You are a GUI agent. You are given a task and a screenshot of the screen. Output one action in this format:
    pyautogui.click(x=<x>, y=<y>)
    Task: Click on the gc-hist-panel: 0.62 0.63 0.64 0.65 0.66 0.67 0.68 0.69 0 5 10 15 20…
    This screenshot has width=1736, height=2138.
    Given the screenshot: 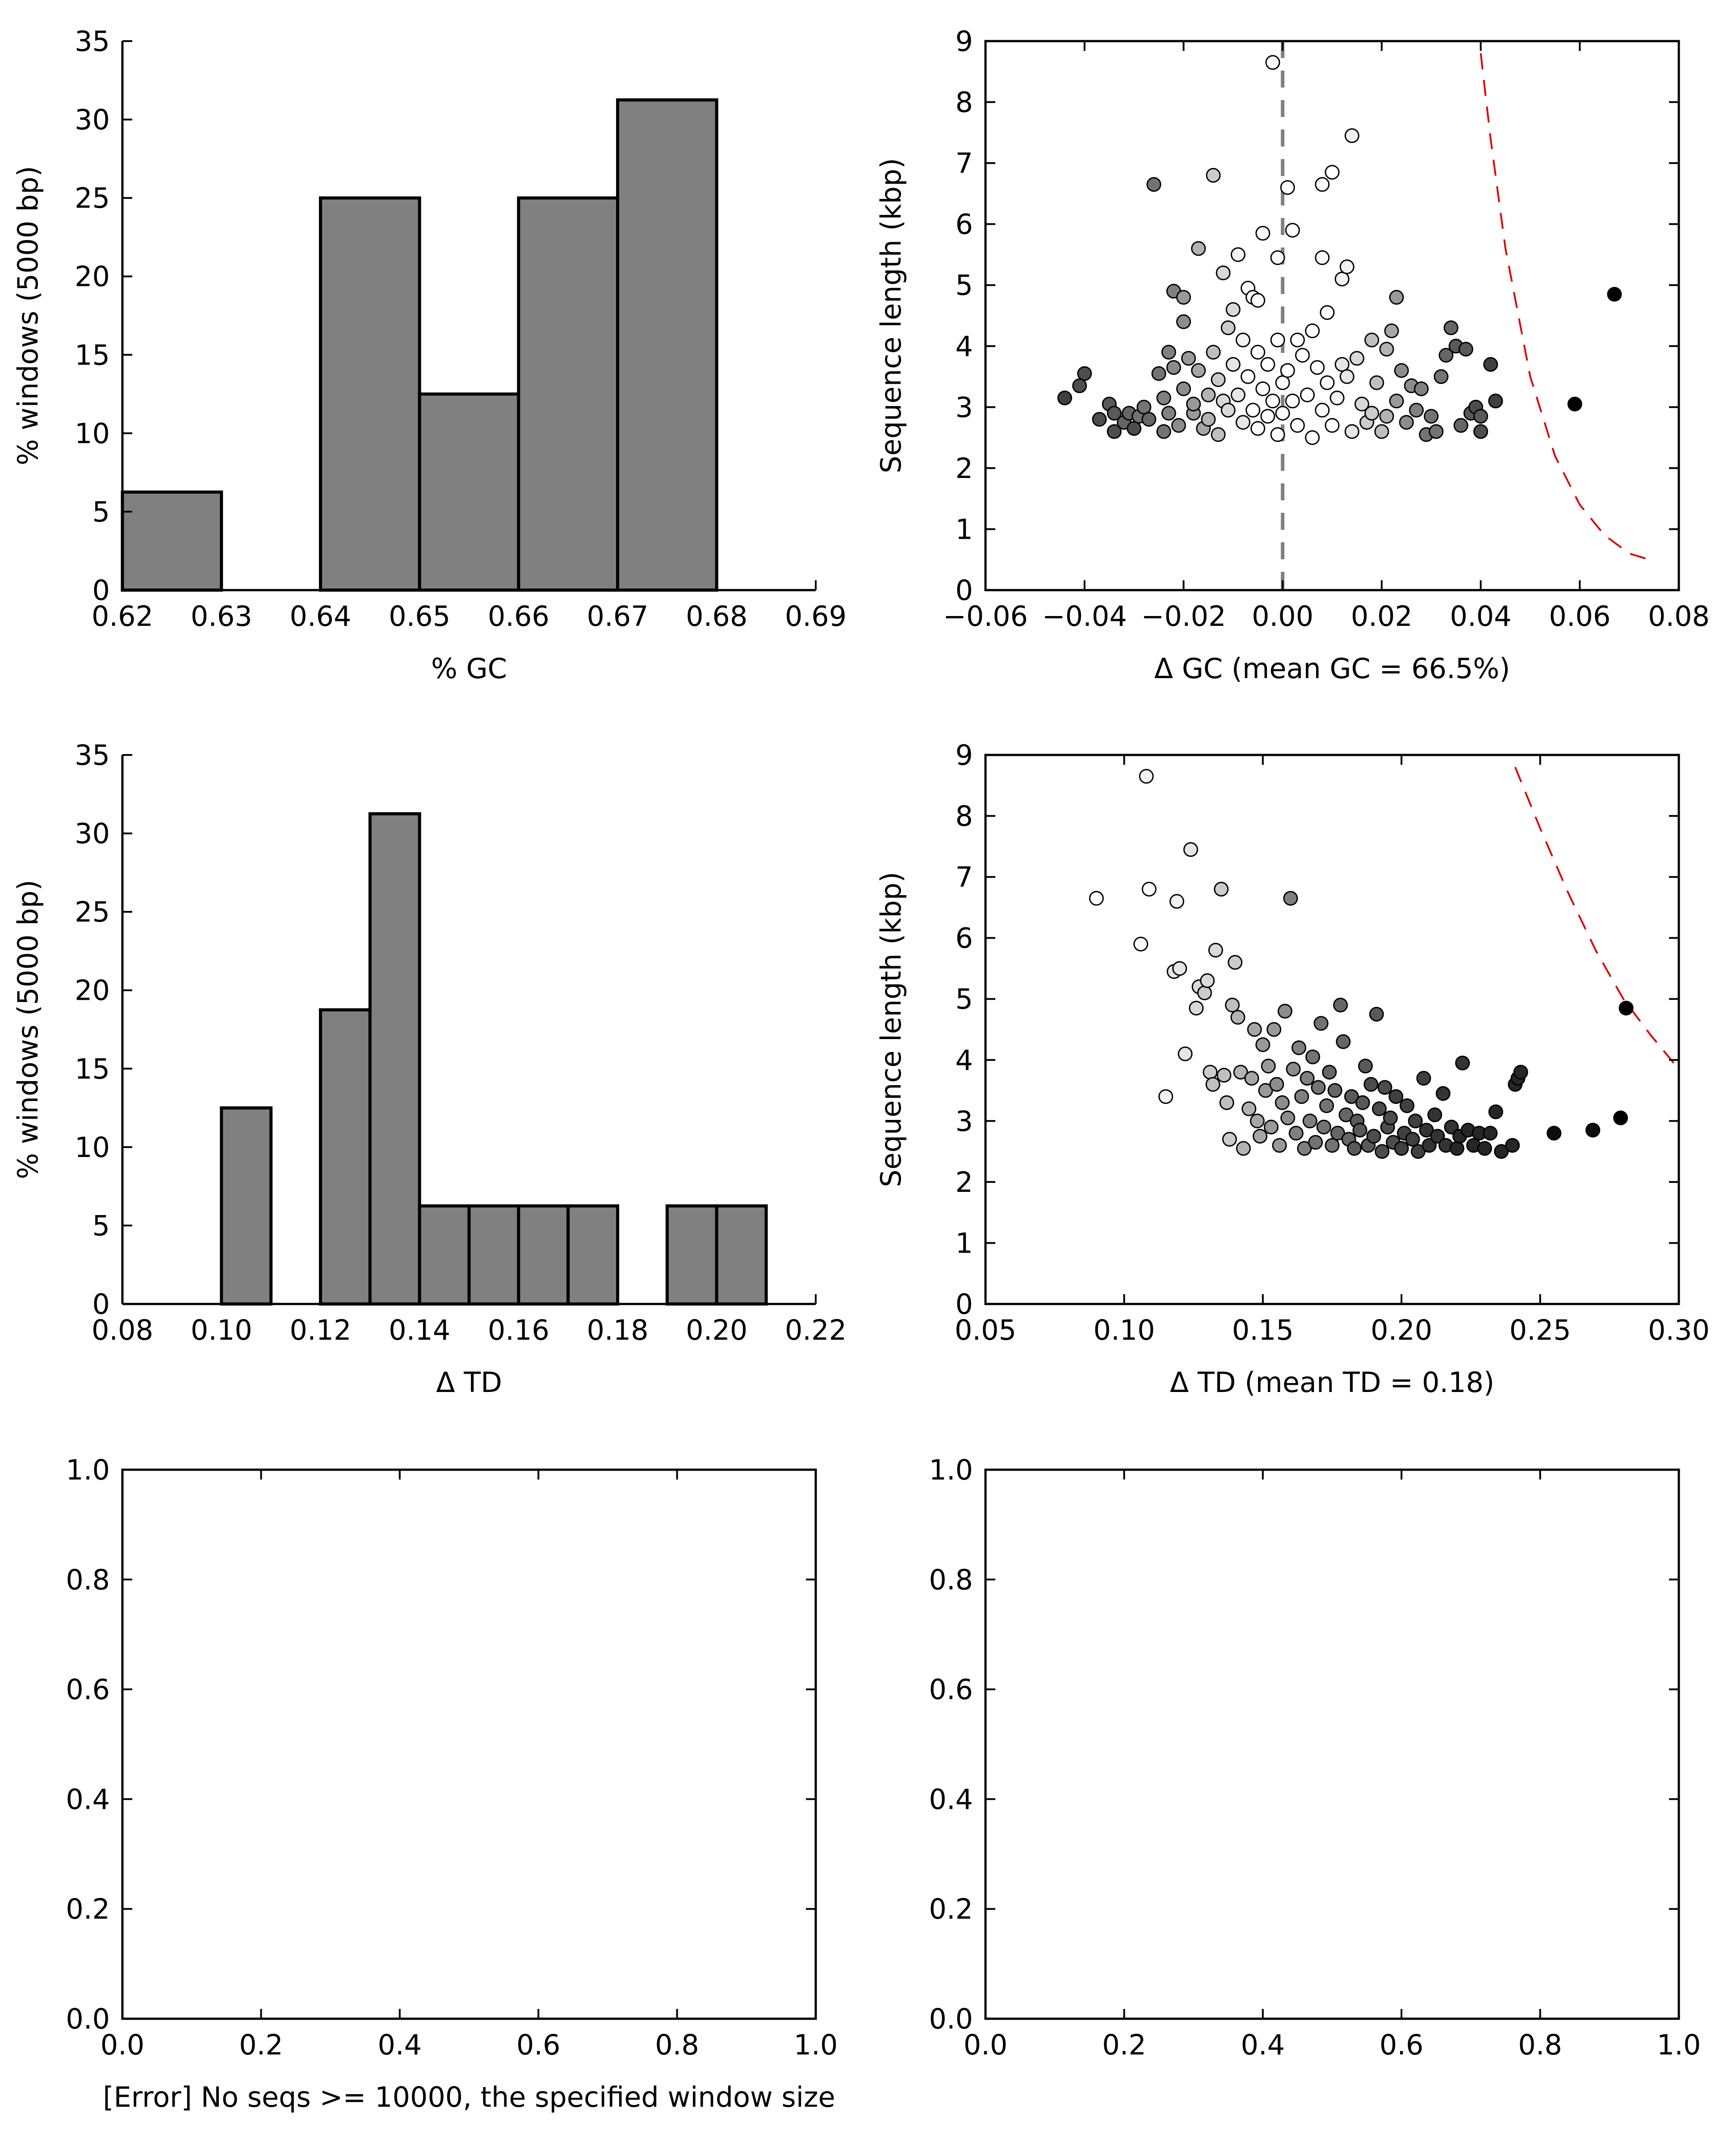 What is the action you would take?
    pyautogui.click(x=429, y=355)
    